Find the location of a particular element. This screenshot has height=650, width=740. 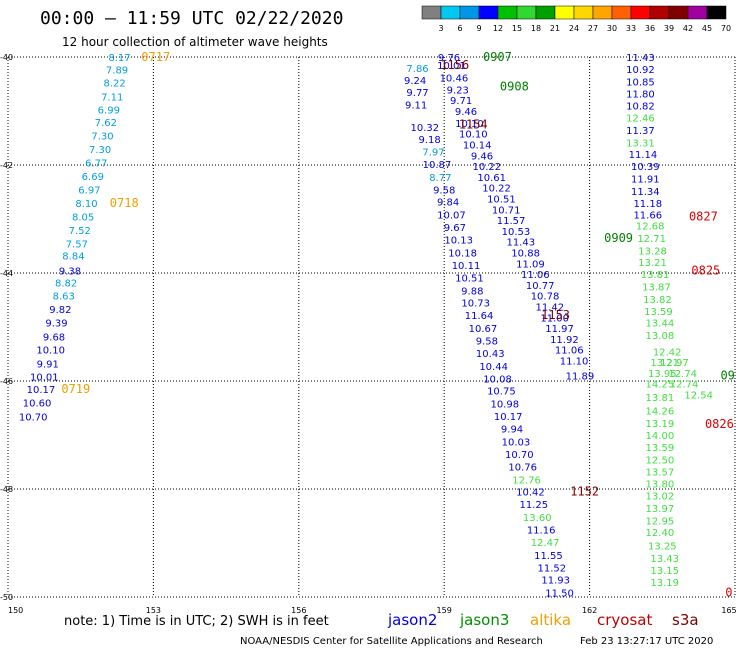

data-point-label: 10.32 is located at coordinates (424, 128).